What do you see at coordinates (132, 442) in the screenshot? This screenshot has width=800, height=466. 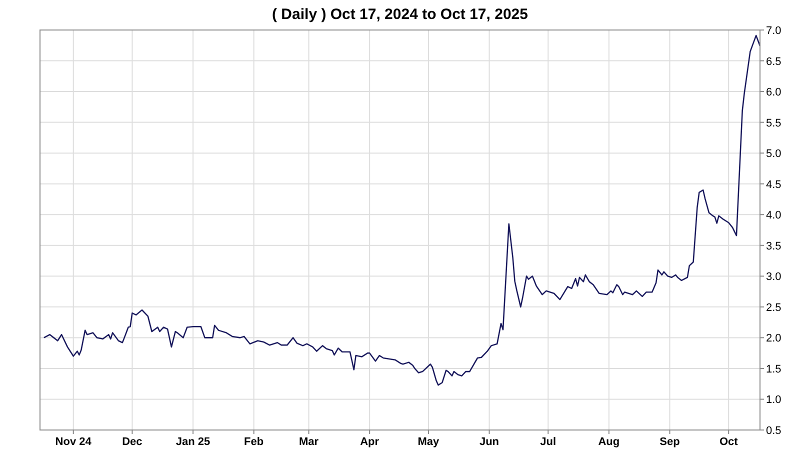 I see `x-tick-label: Dec` at bounding box center [132, 442].